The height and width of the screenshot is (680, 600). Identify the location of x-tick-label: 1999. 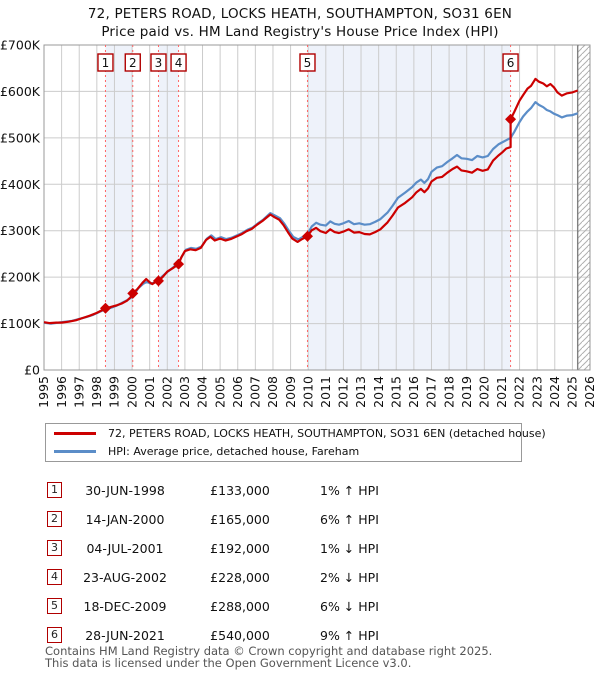
(114, 392).